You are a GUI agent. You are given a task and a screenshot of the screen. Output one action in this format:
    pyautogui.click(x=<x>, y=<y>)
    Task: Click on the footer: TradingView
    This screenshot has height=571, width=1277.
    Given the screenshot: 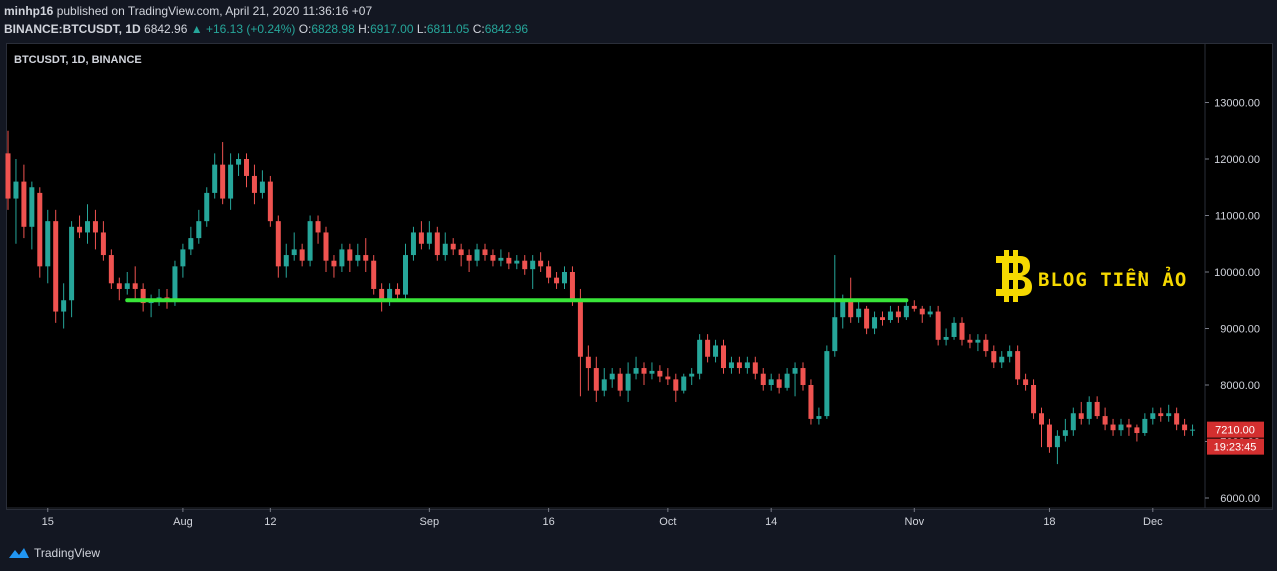 What is the action you would take?
    pyautogui.click(x=50, y=553)
    